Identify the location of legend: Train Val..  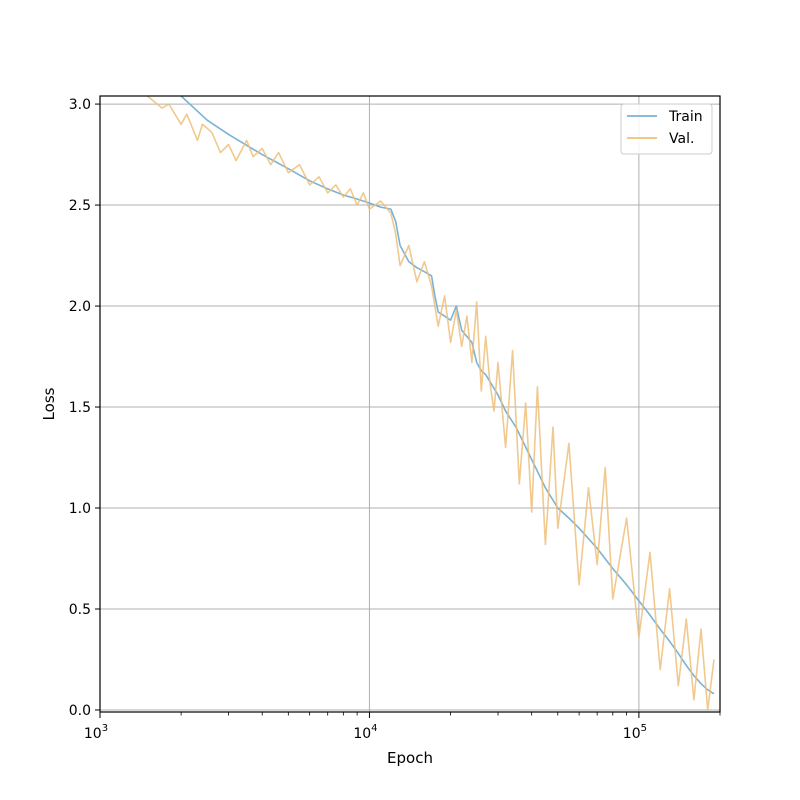
(666, 129).